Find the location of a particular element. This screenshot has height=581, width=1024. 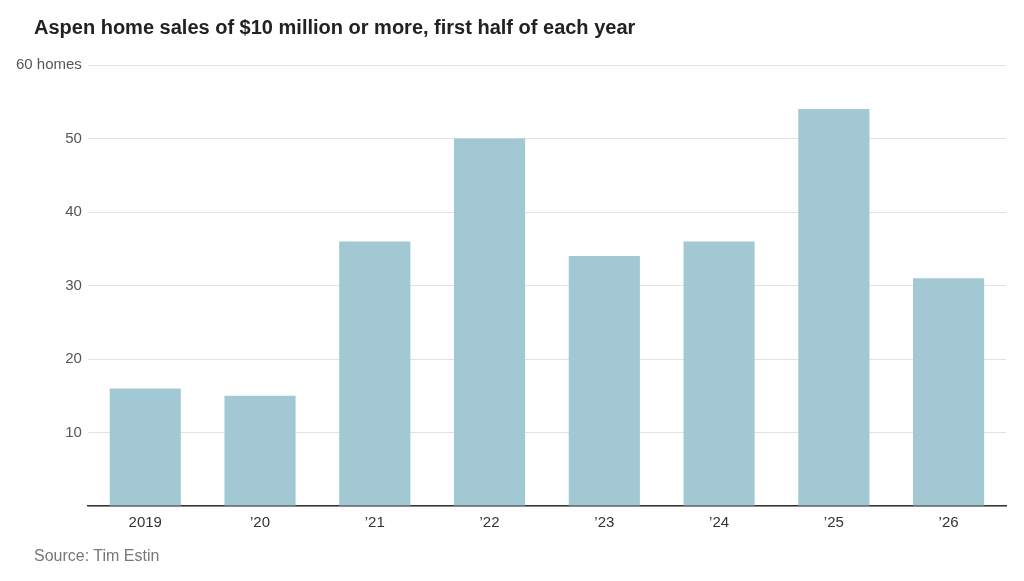

x-tick-label: ’21 is located at coordinates (374, 522).